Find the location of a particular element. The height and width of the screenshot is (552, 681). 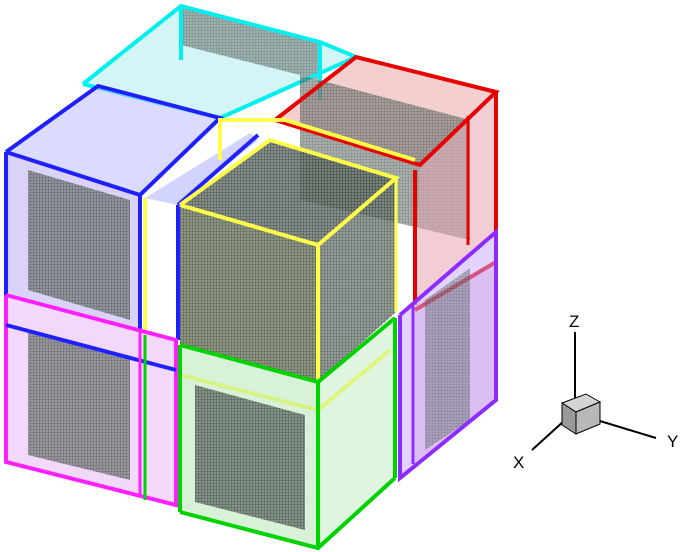

violet-lower-right-block is located at coordinates (448, 355).